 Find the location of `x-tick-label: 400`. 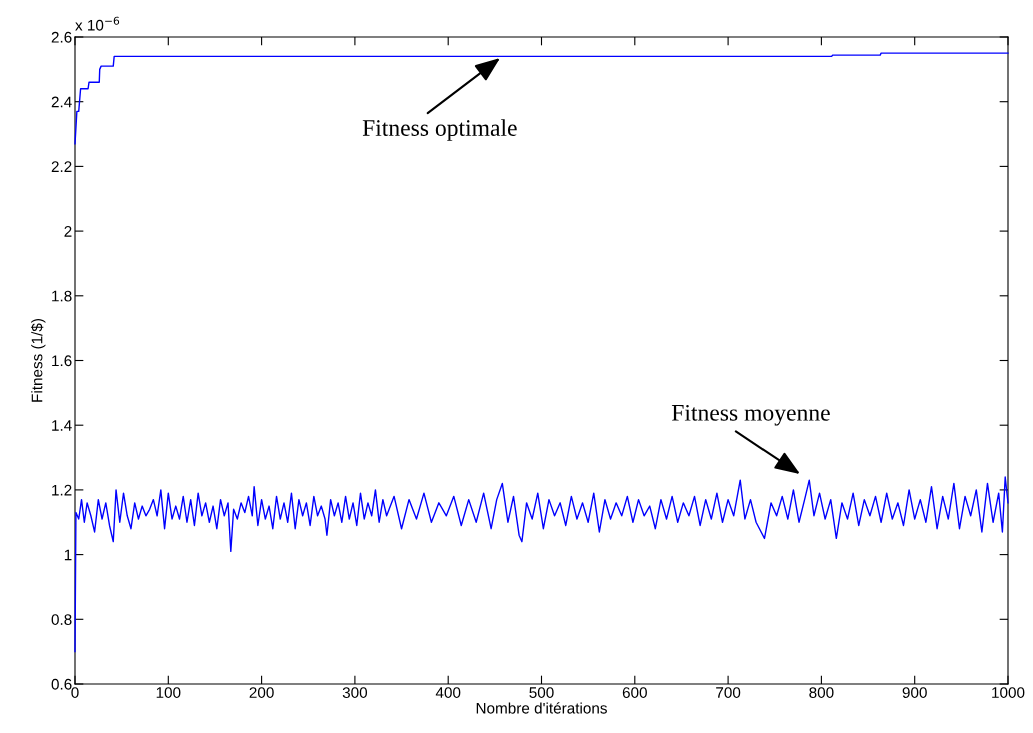

x-tick-label: 400 is located at coordinates (448, 692).